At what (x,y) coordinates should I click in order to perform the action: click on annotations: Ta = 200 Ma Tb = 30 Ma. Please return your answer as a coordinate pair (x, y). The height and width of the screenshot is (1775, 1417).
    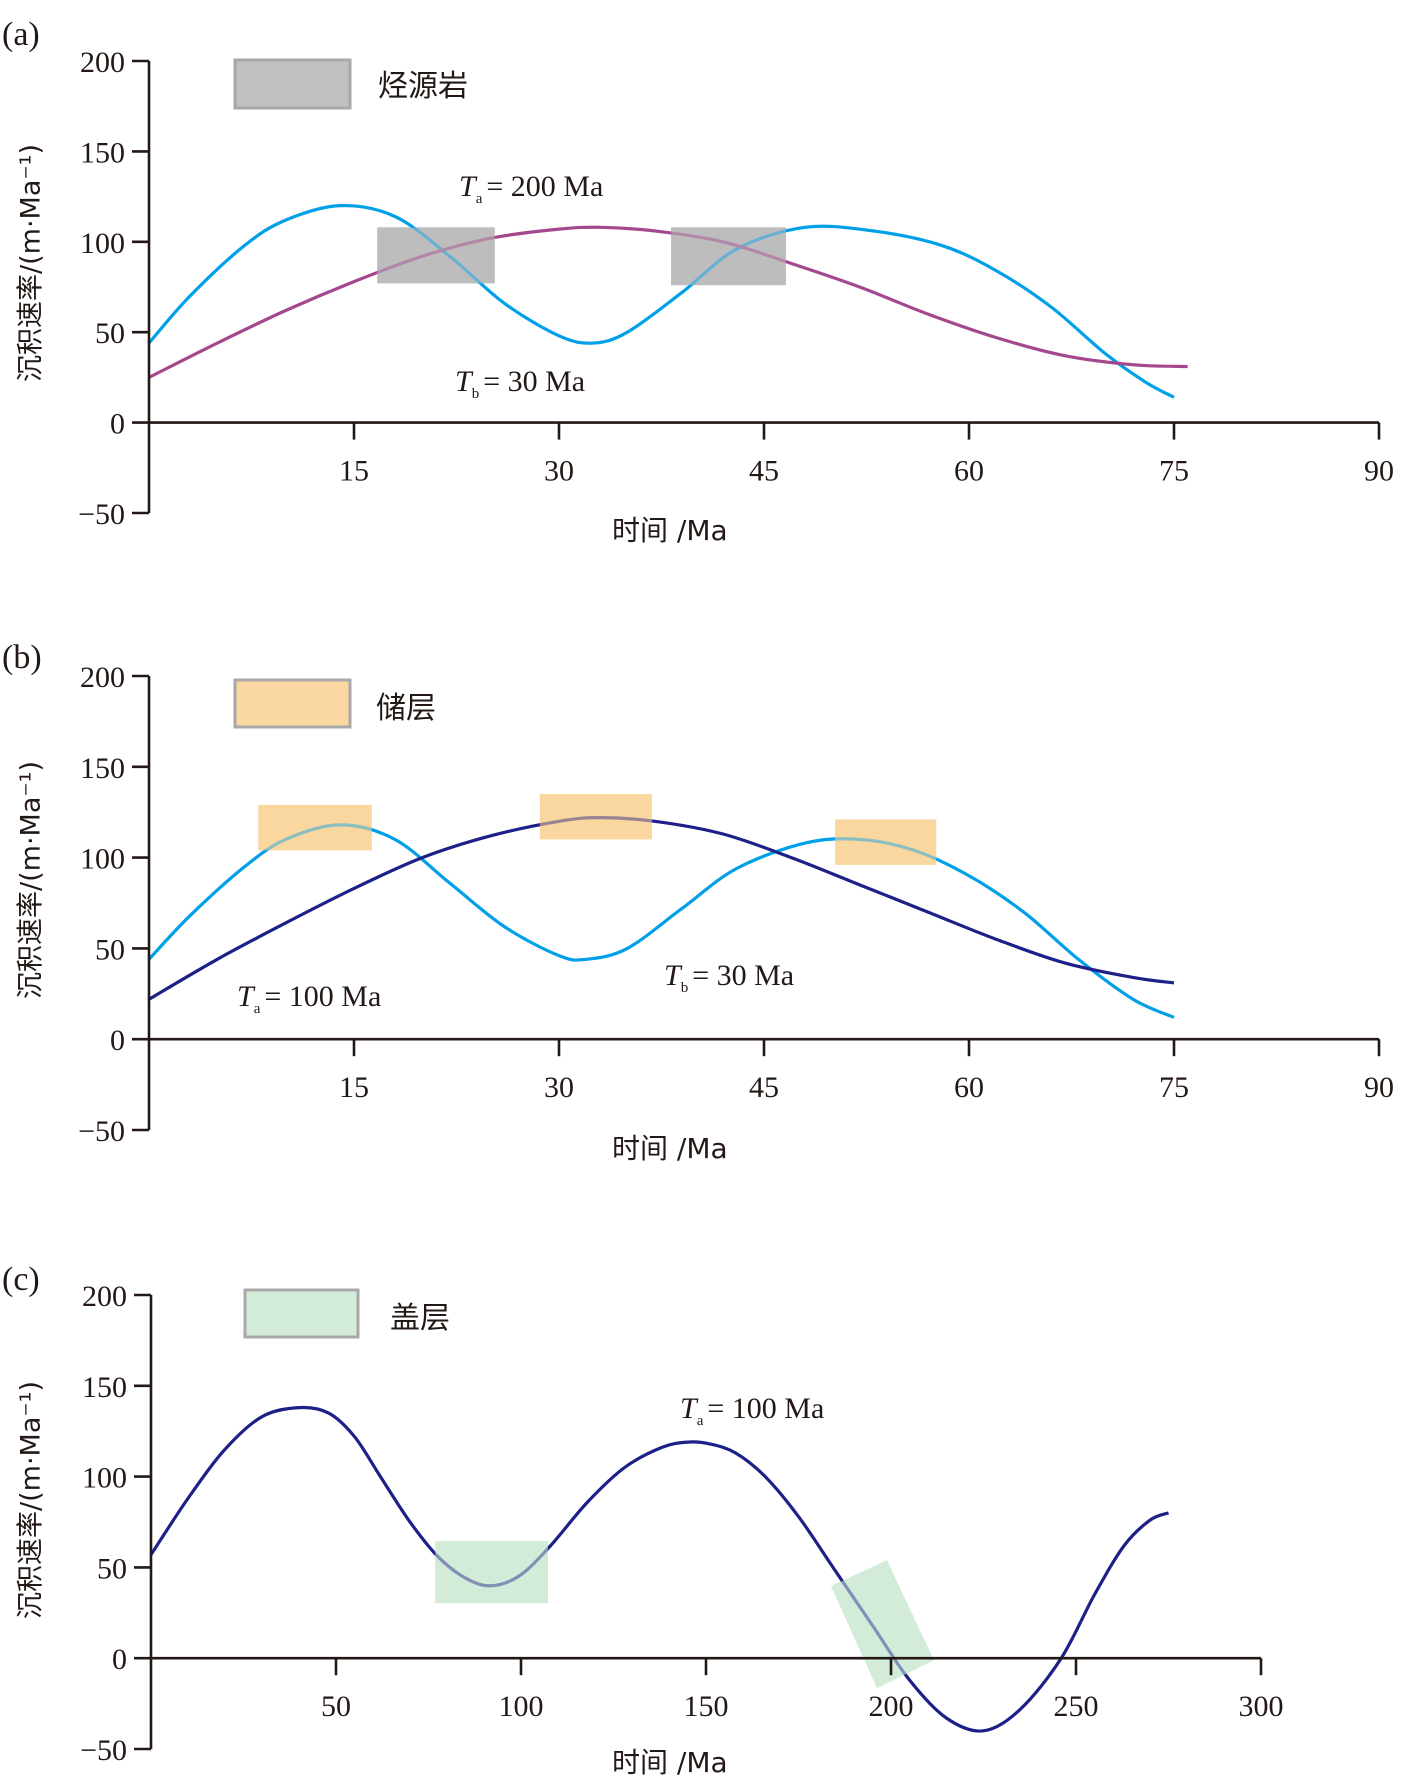
    Looking at the image, I should click on (529, 286).